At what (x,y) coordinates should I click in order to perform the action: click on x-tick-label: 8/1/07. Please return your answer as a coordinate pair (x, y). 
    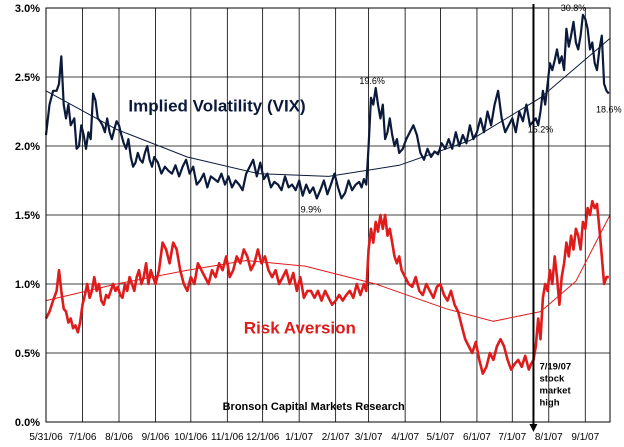
    Looking at the image, I should click on (549, 437).